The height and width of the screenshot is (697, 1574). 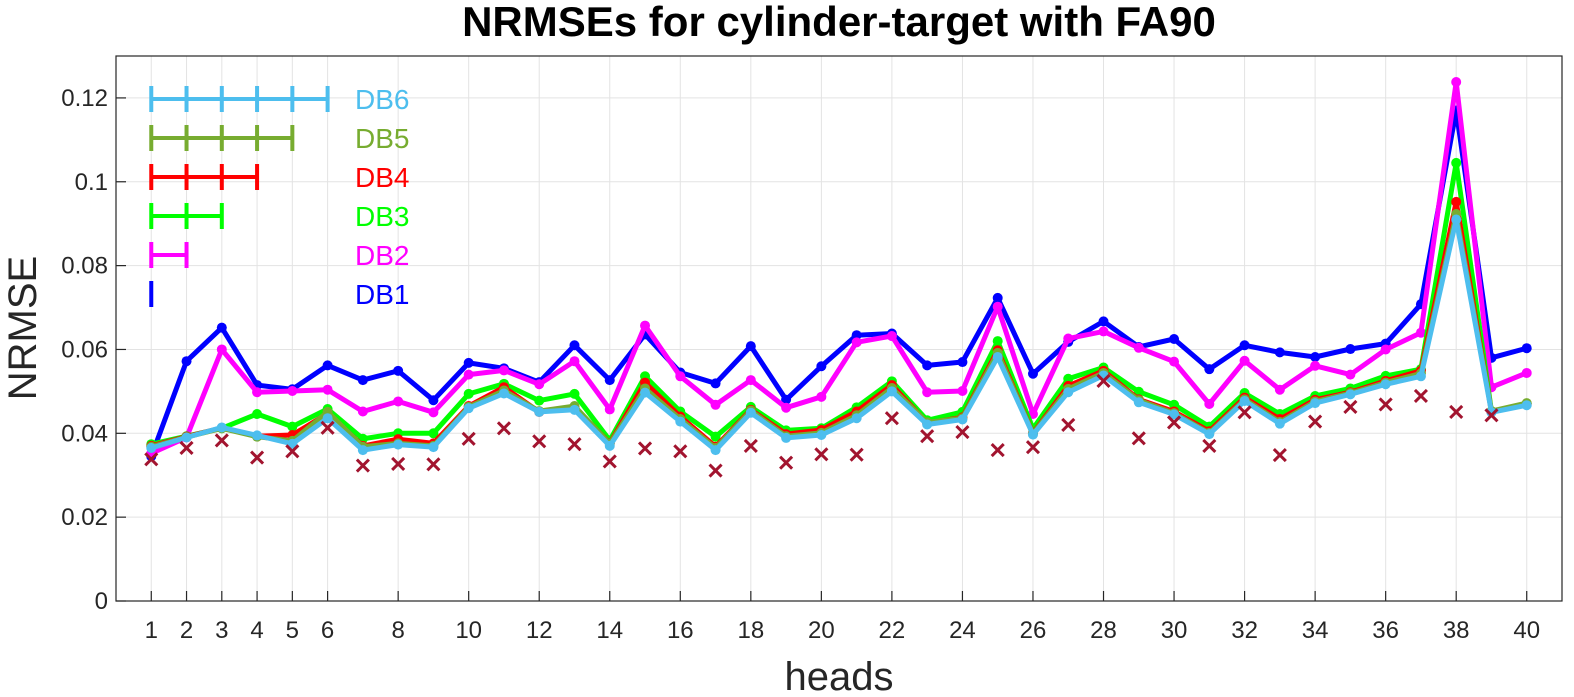 I want to click on x-tick-label: 32, so click(x=1244, y=630).